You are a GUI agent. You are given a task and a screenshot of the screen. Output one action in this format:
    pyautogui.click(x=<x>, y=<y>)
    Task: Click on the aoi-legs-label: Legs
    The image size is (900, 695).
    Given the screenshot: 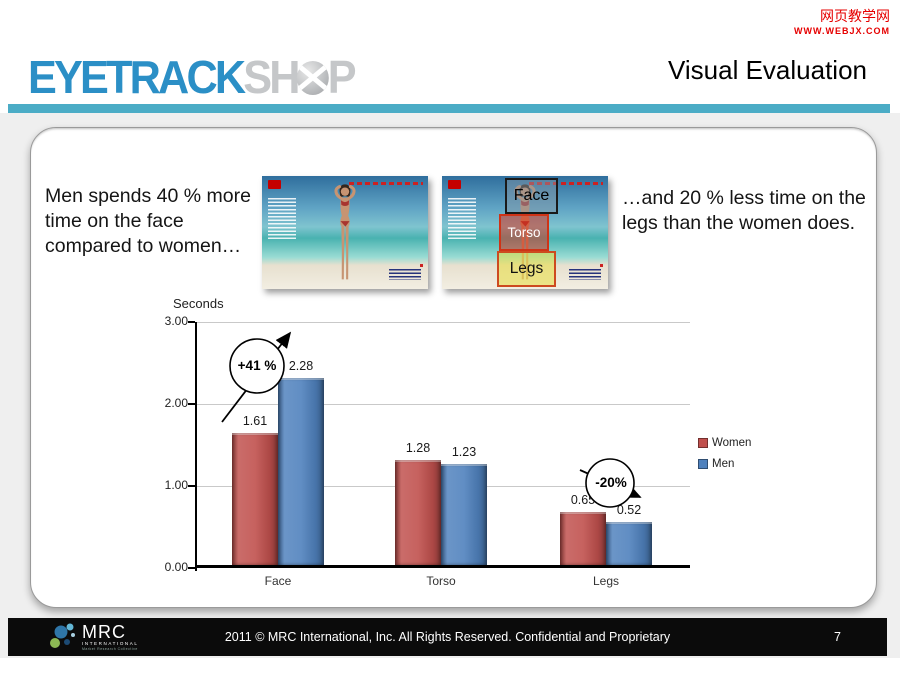 What is the action you would take?
    pyautogui.click(x=526, y=268)
    